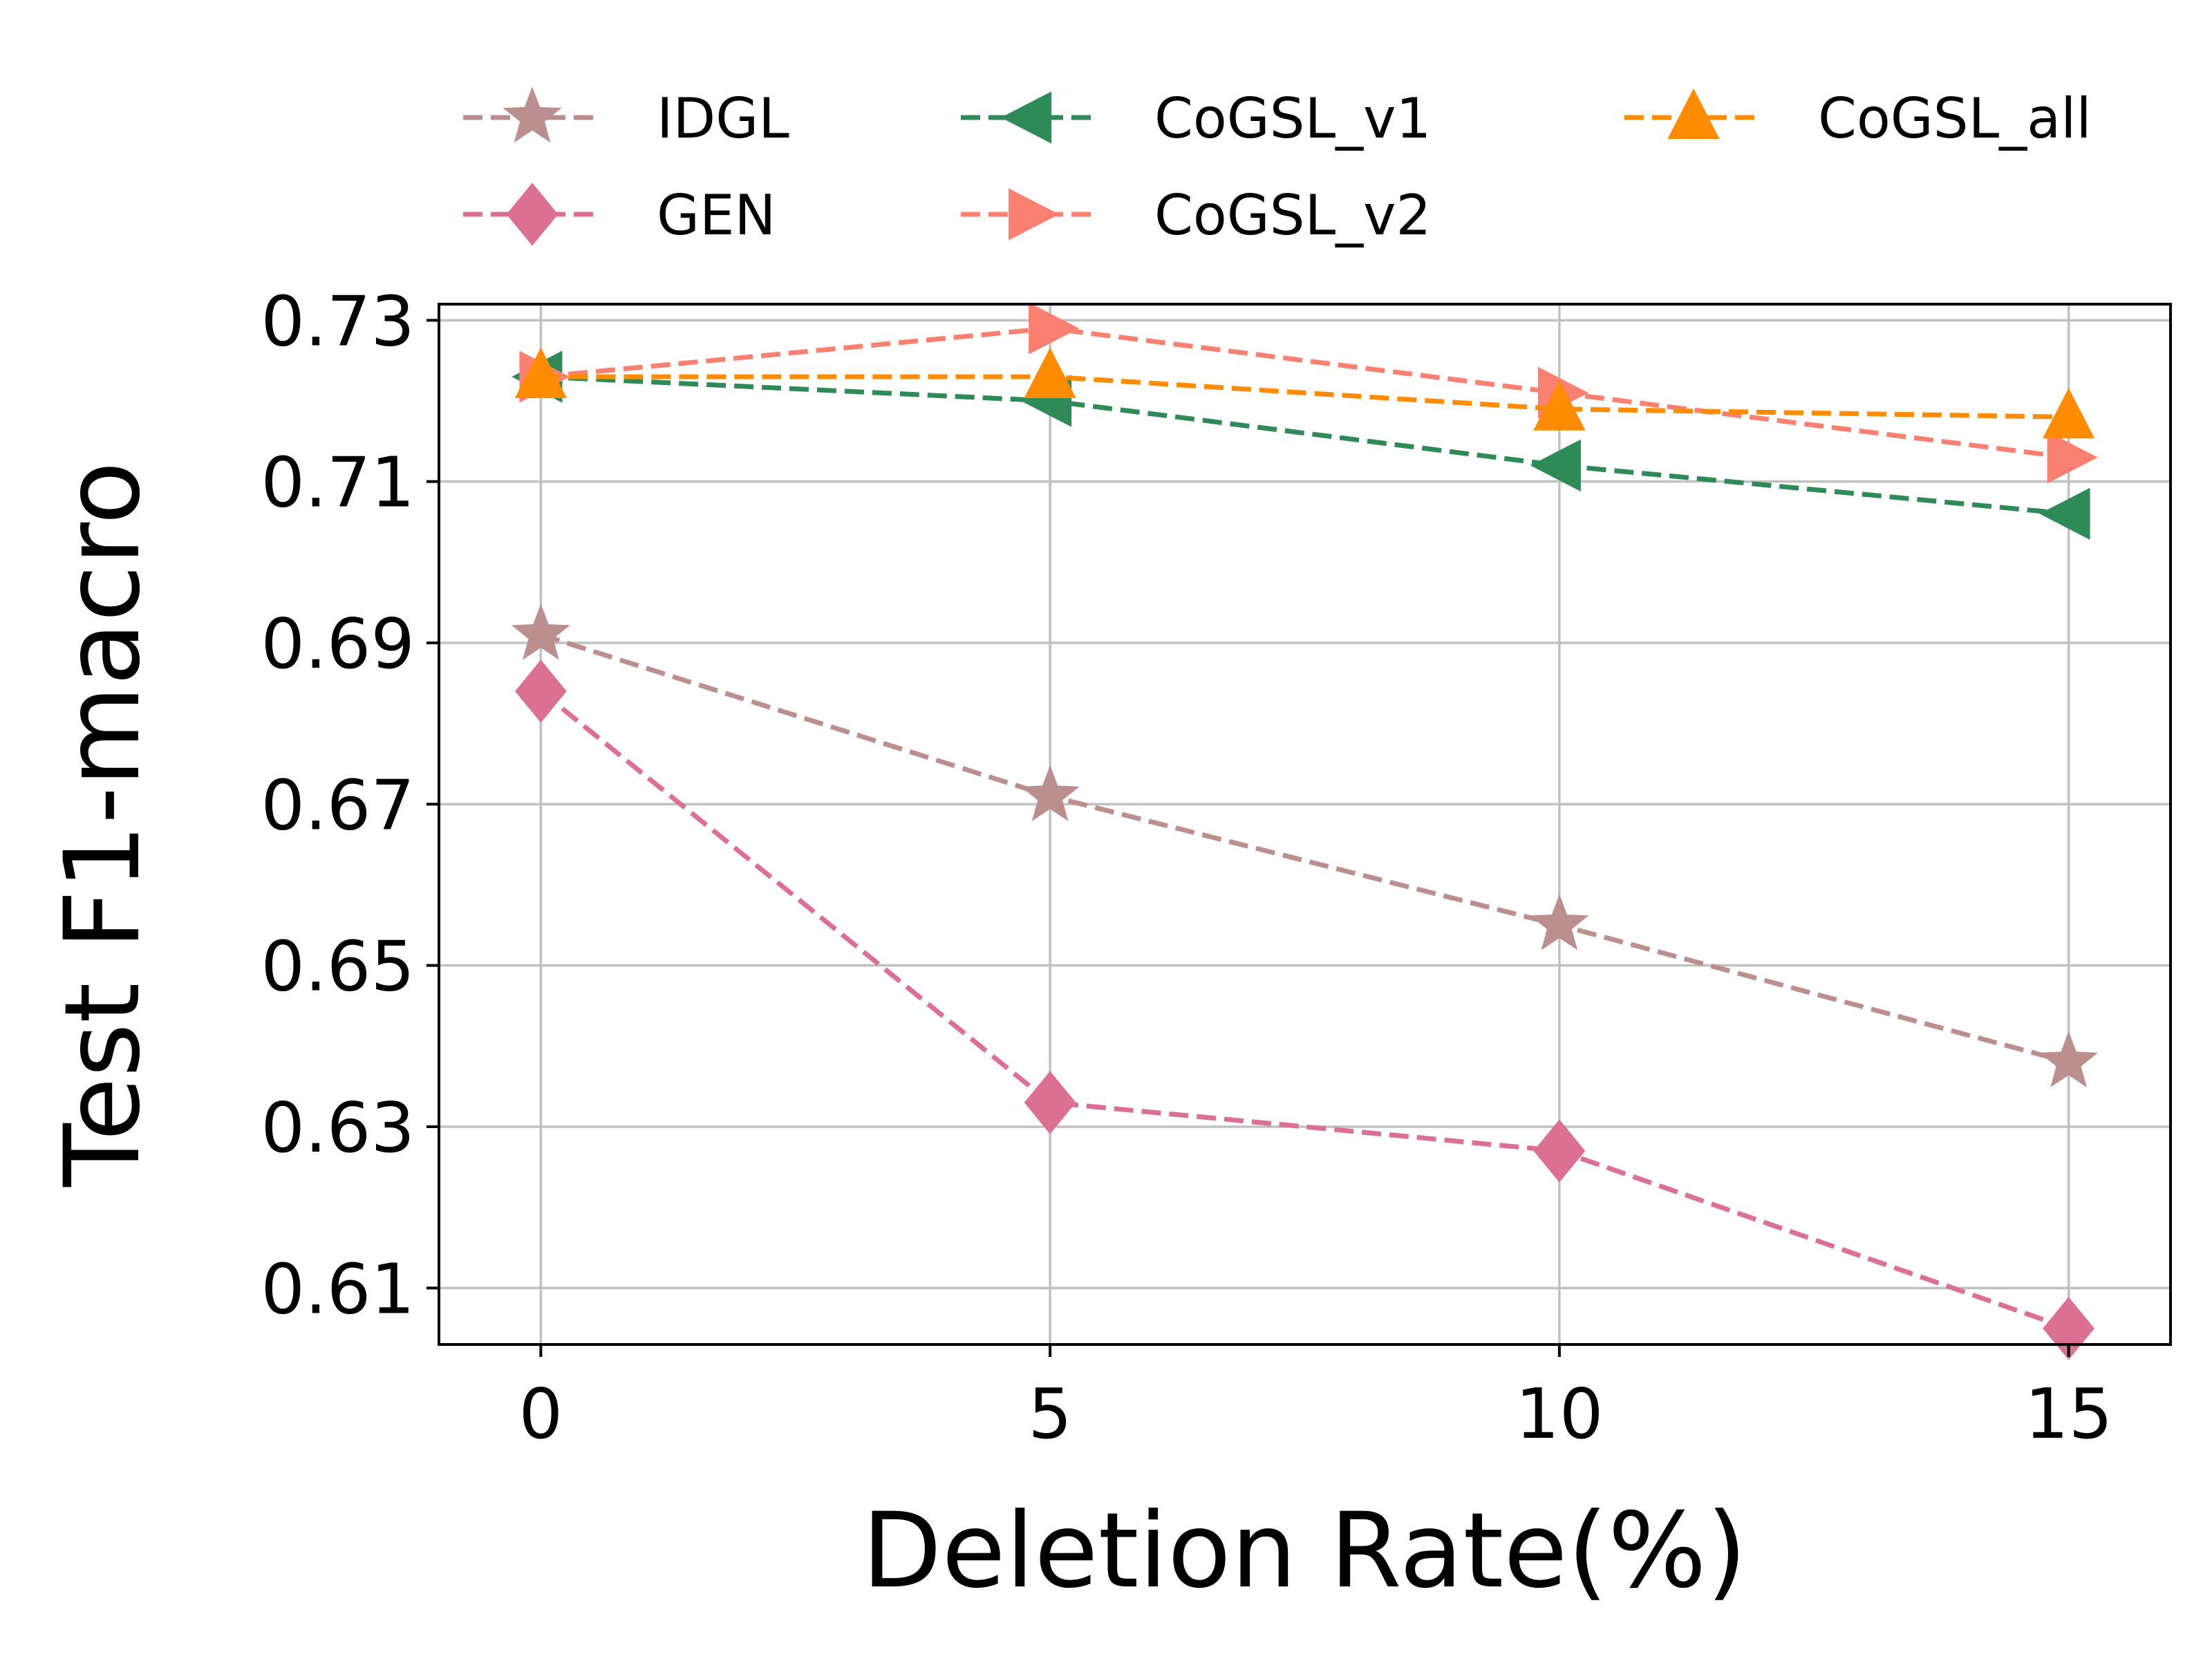 This screenshot has width=2212, height=1659. Describe the element at coordinates (1304, 1551) in the screenshot. I see `x-axis-title: Deletion Rate(%)` at that location.